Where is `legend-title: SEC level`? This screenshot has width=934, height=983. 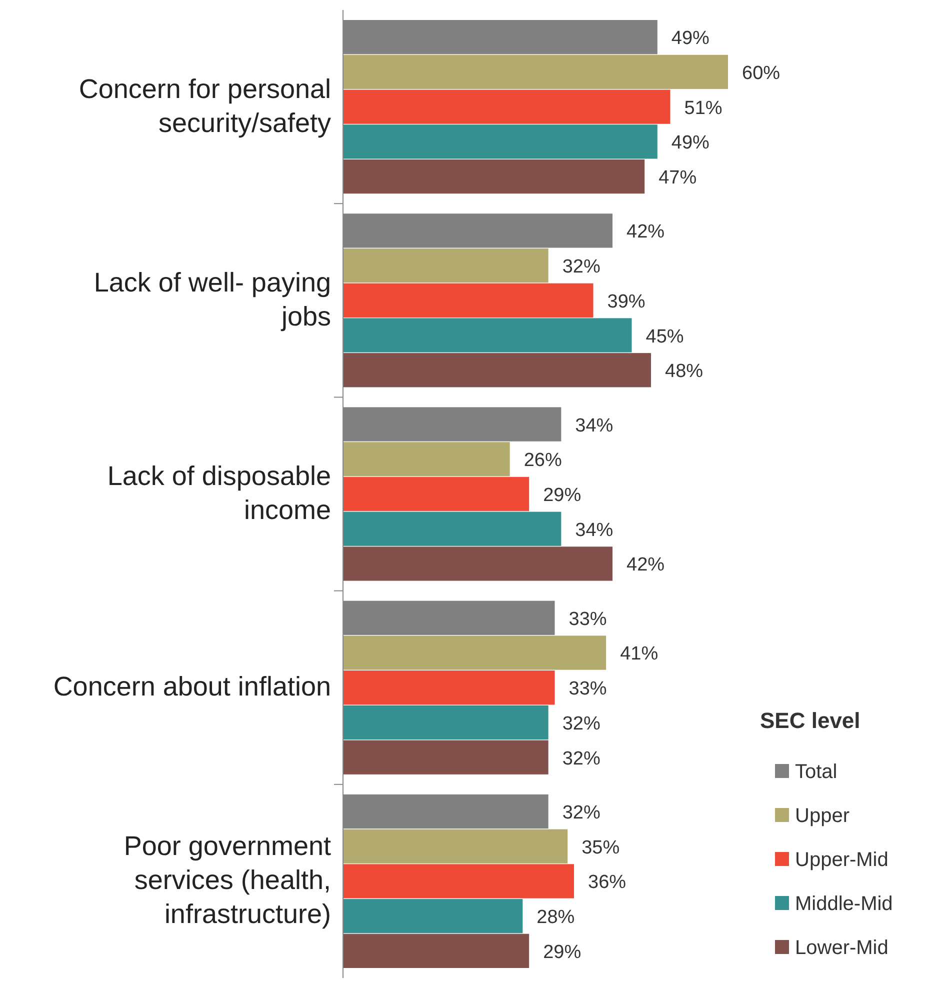 legend-title: SEC level is located at coordinates (810, 720).